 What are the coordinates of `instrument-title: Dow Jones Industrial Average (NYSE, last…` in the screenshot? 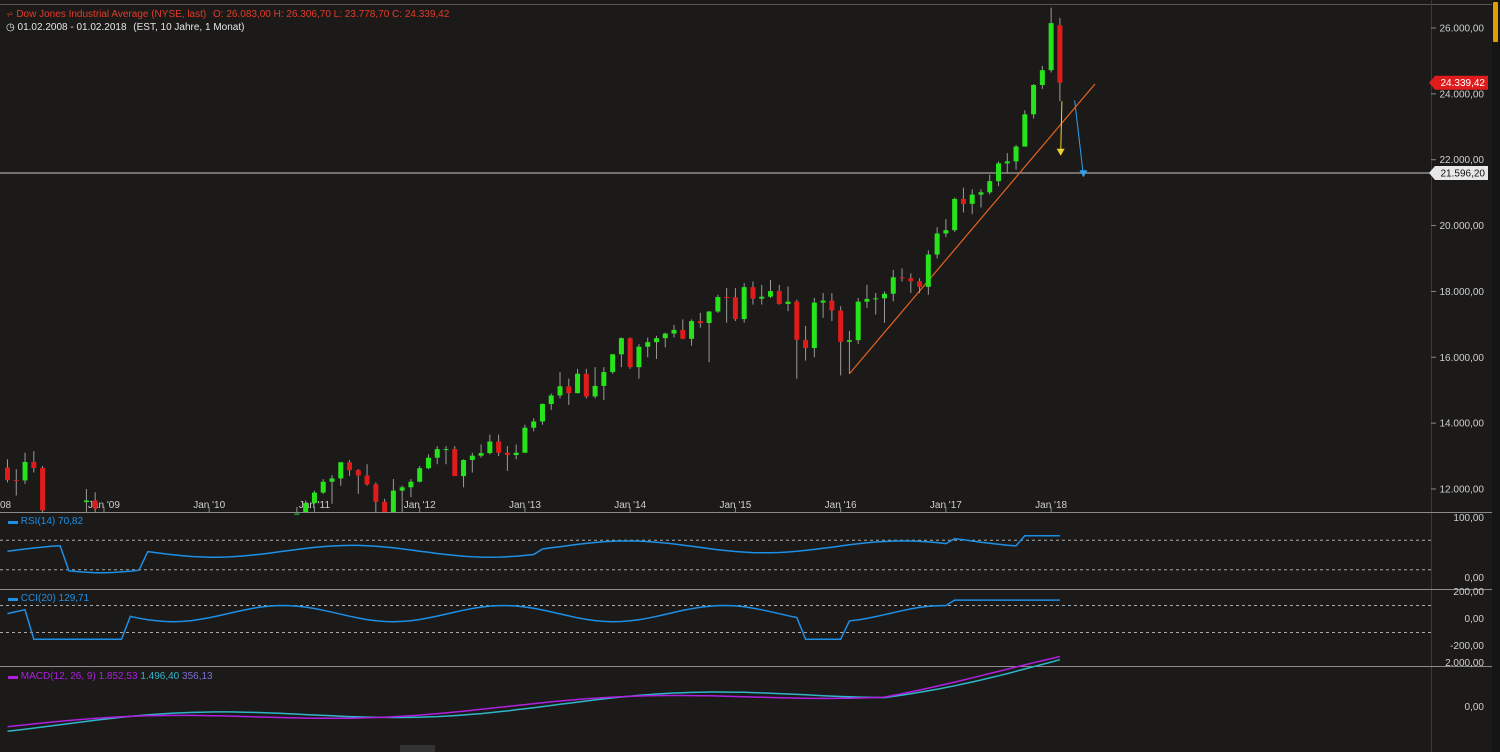 It's located at (111, 14).